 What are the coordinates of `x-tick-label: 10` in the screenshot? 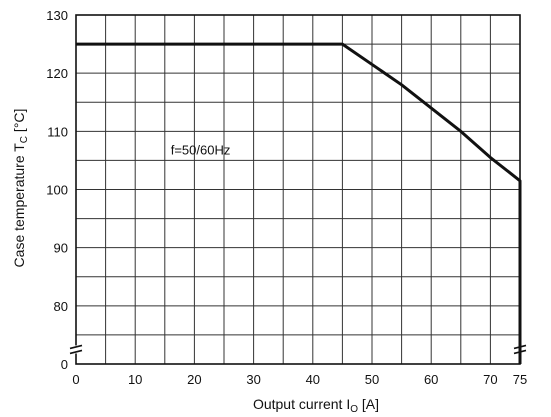 It's located at (135, 379).